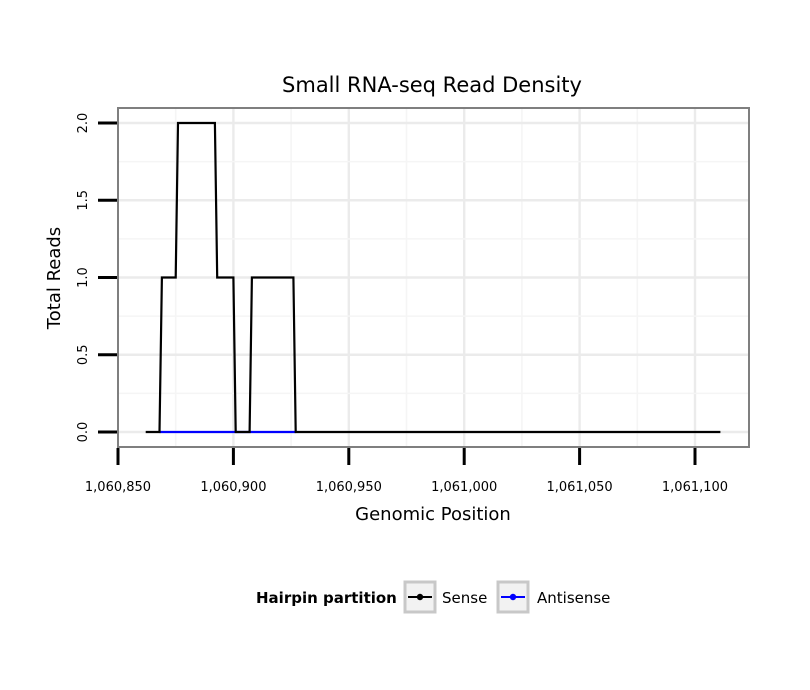 The height and width of the screenshot is (690, 810). Describe the element at coordinates (118, 487) in the screenshot. I see `x-tick-label: 1,060,850` at that location.